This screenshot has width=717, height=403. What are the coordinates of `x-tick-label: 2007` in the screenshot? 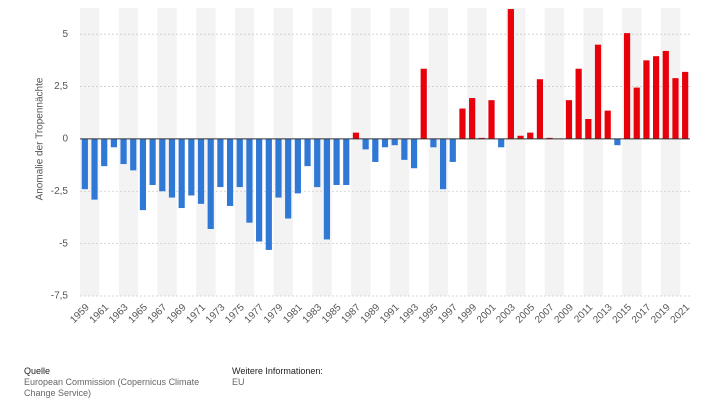 It's located at (545, 314).